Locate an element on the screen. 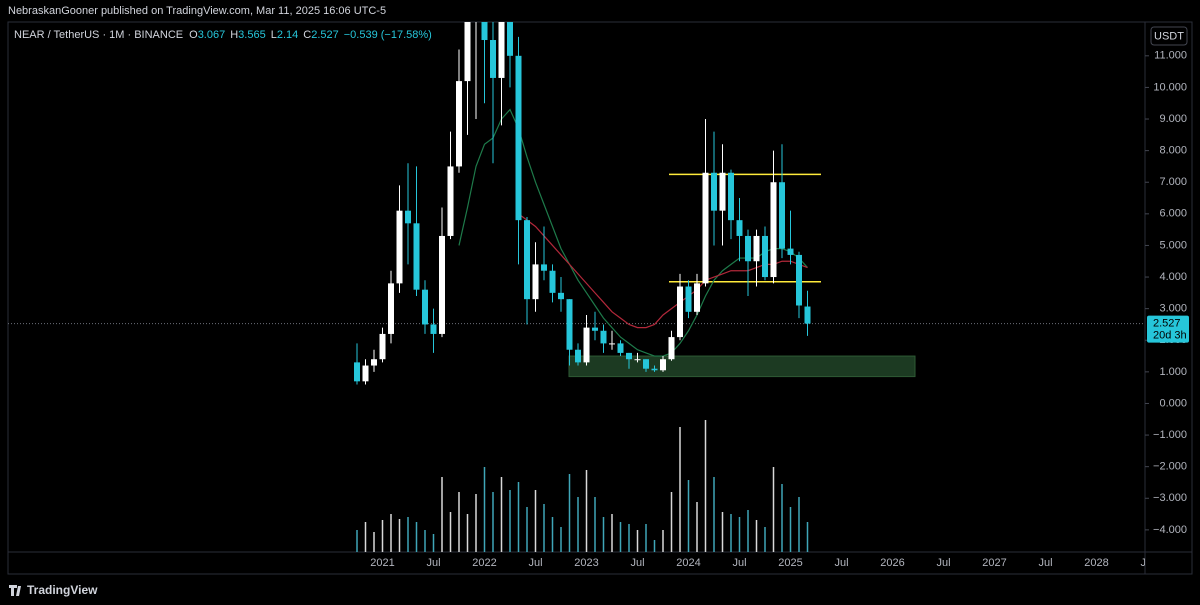  price-tag is located at coordinates (1168, 329).